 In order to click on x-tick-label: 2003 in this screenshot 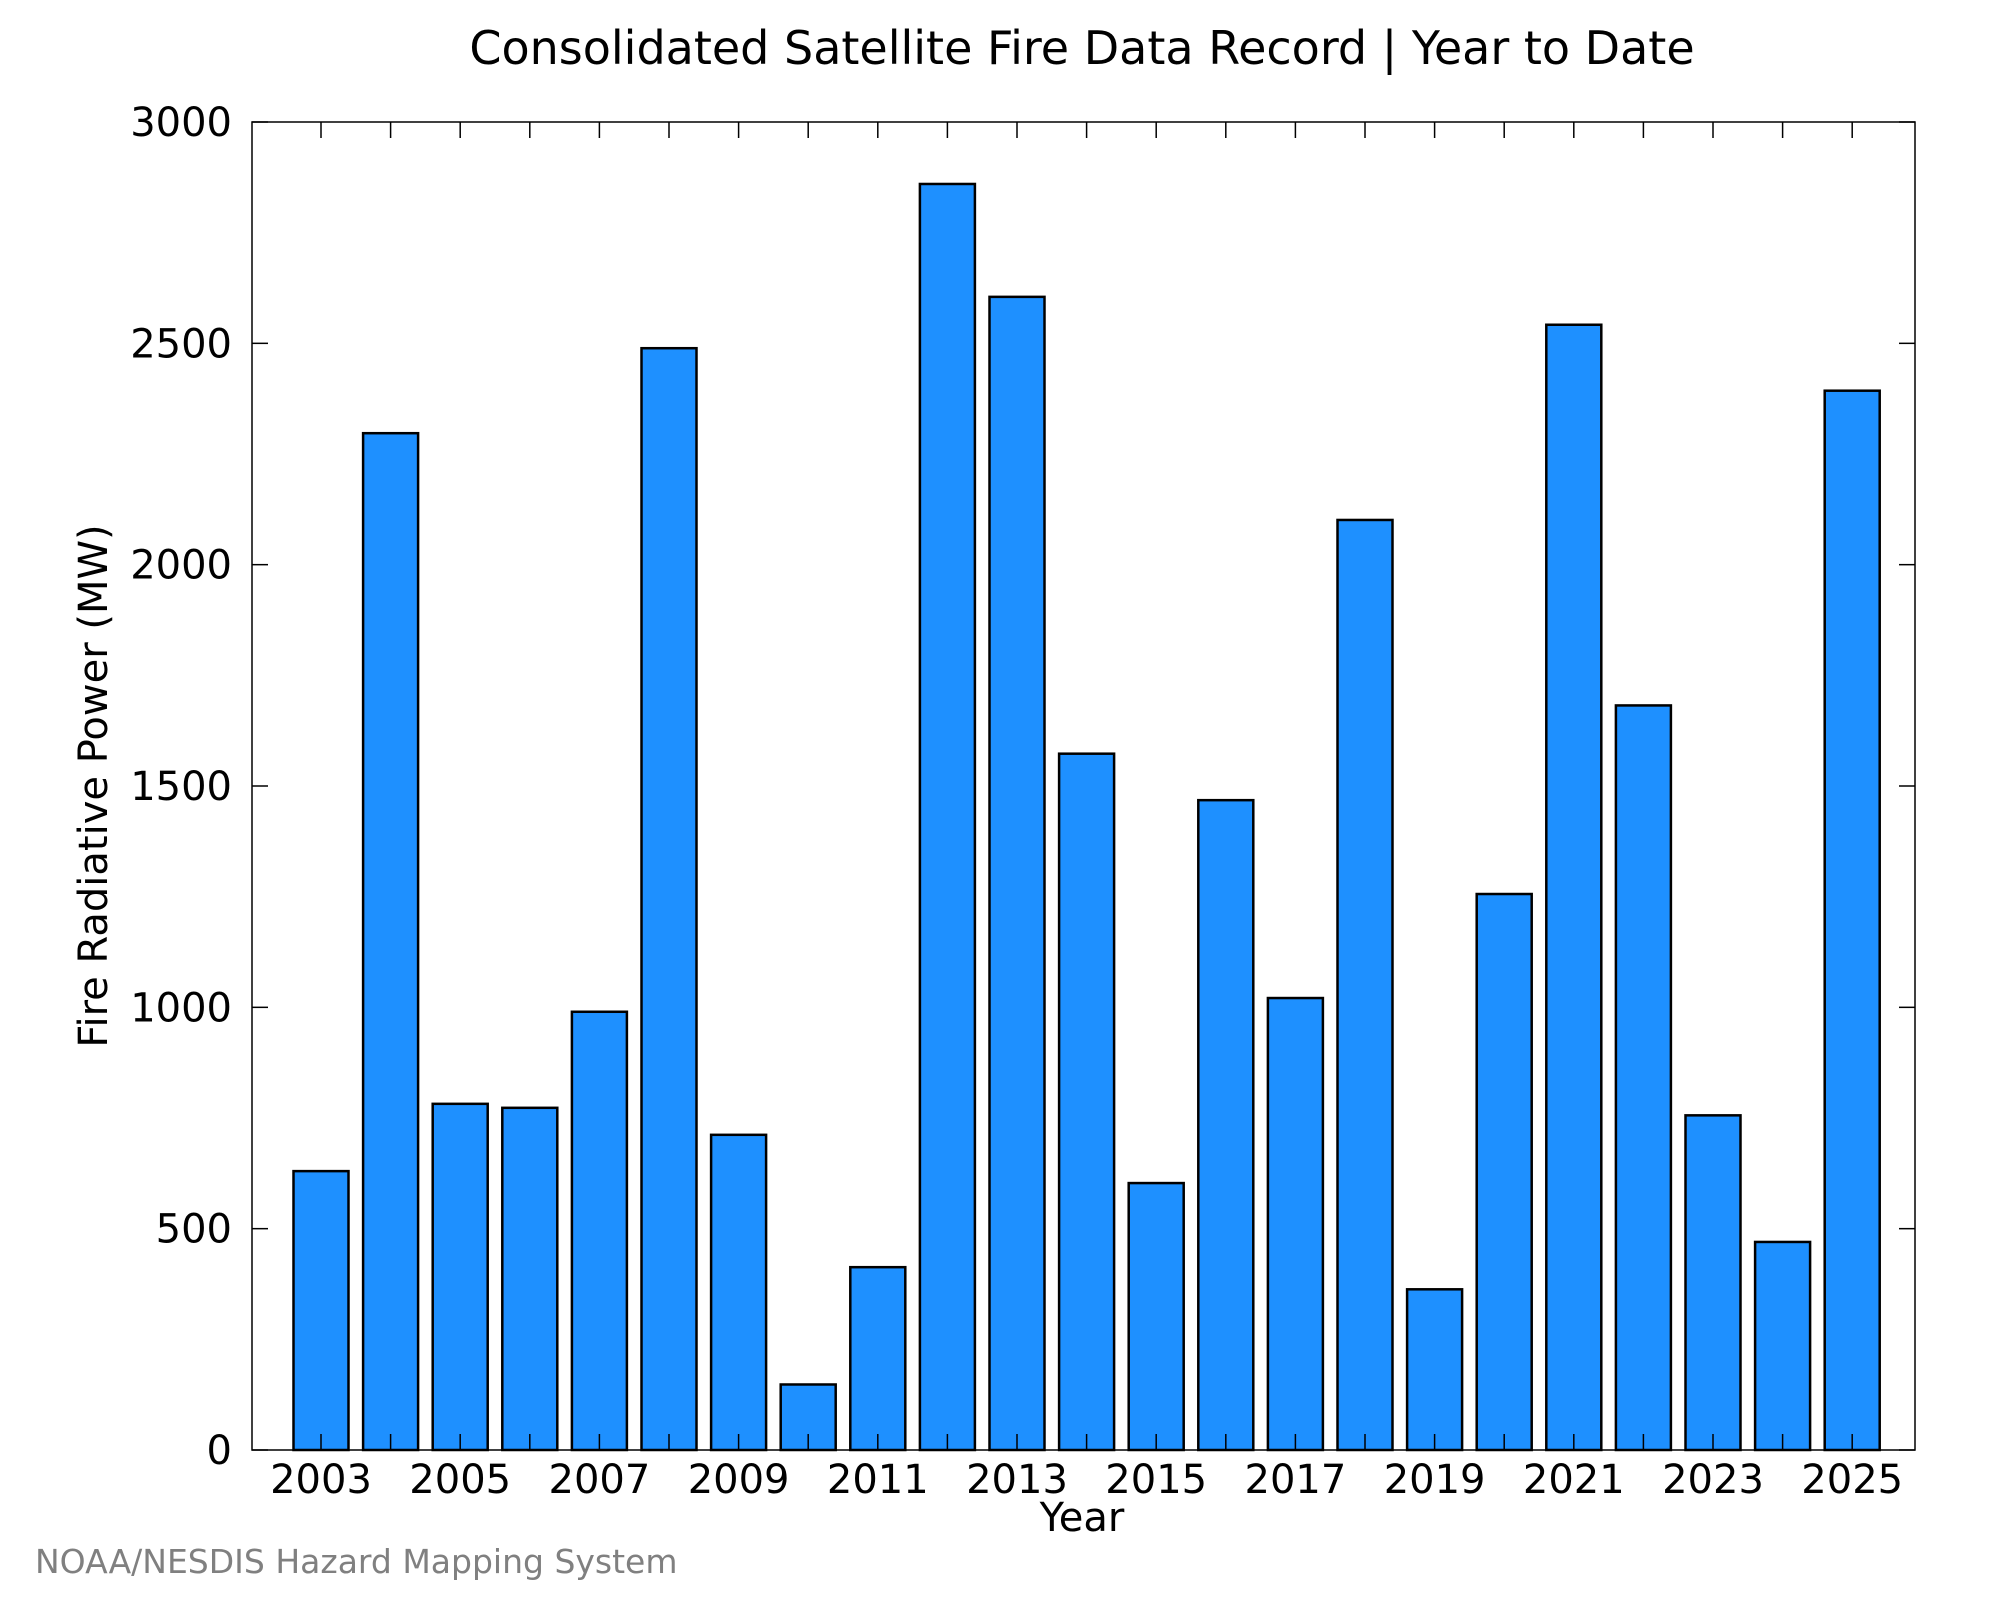, I will do `click(321, 1480)`.